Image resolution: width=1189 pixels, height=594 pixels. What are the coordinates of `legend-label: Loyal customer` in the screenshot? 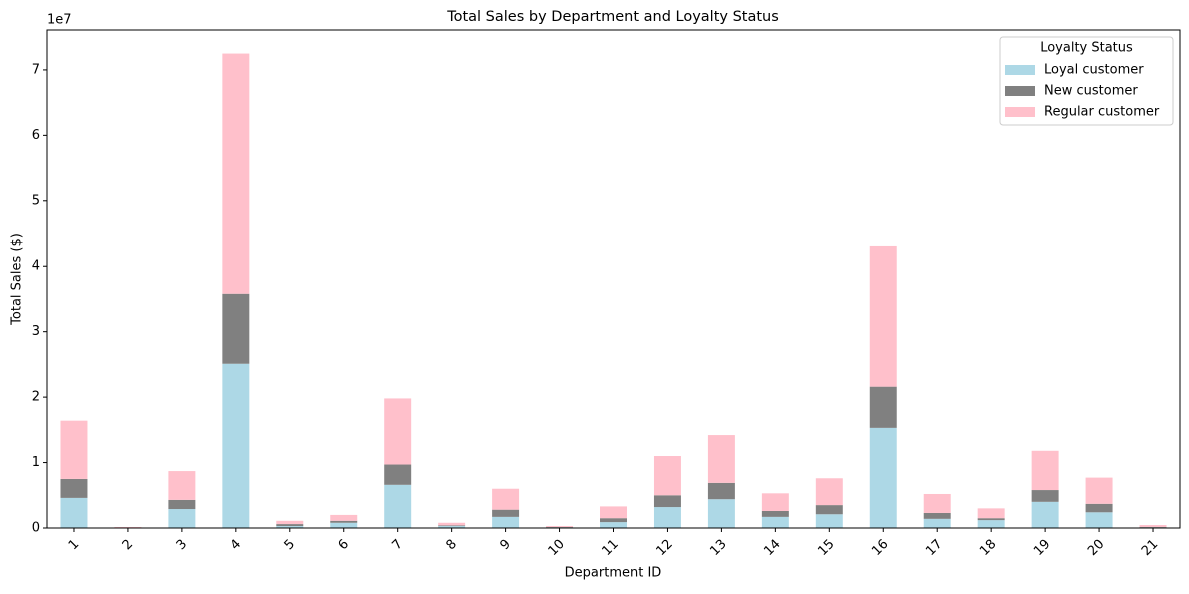 It's located at (1094, 70).